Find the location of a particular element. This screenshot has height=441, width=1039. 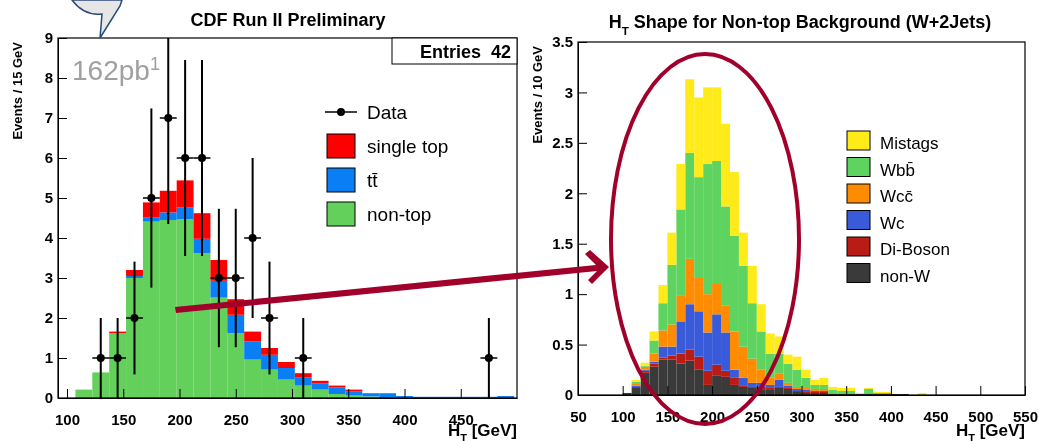

legend-label: single top is located at coordinates (408, 146).